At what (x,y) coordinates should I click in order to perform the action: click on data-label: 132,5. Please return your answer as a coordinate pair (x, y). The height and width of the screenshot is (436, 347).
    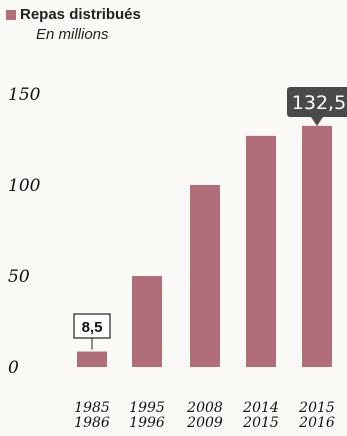
    Looking at the image, I should click on (319, 103).